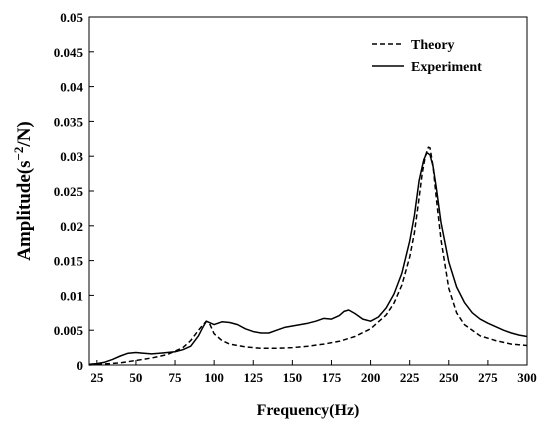 The image size is (550, 424). Describe the element at coordinates (371, 377) in the screenshot. I see `x-tick-label: 200` at that location.